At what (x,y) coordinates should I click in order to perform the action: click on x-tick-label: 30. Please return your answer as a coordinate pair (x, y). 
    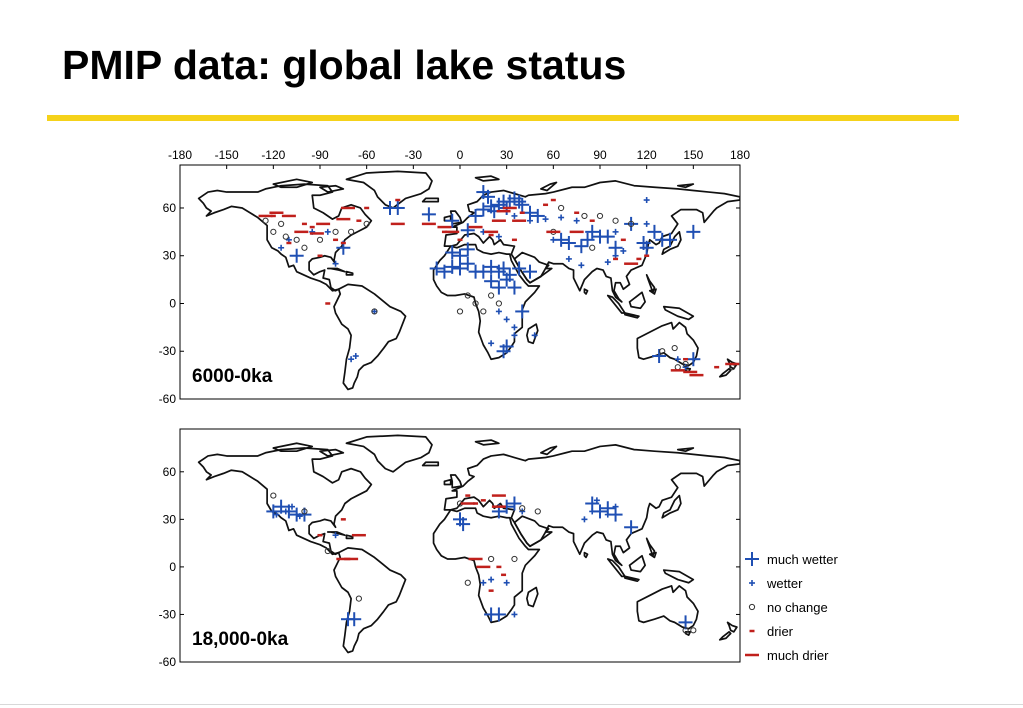
    Looking at the image, I should click on (507, 155).